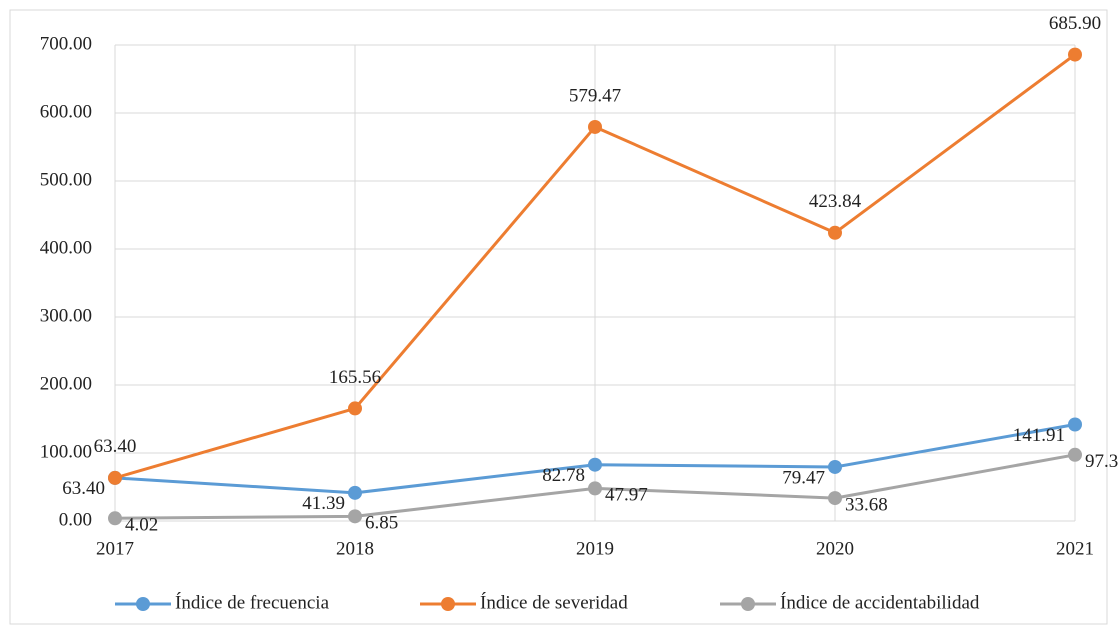 The width and height of the screenshot is (1118, 640). What do you see at coordinates (803, 477) in the screenshot?
I see `data-label: 79.47` at bounding box center [803, 477].